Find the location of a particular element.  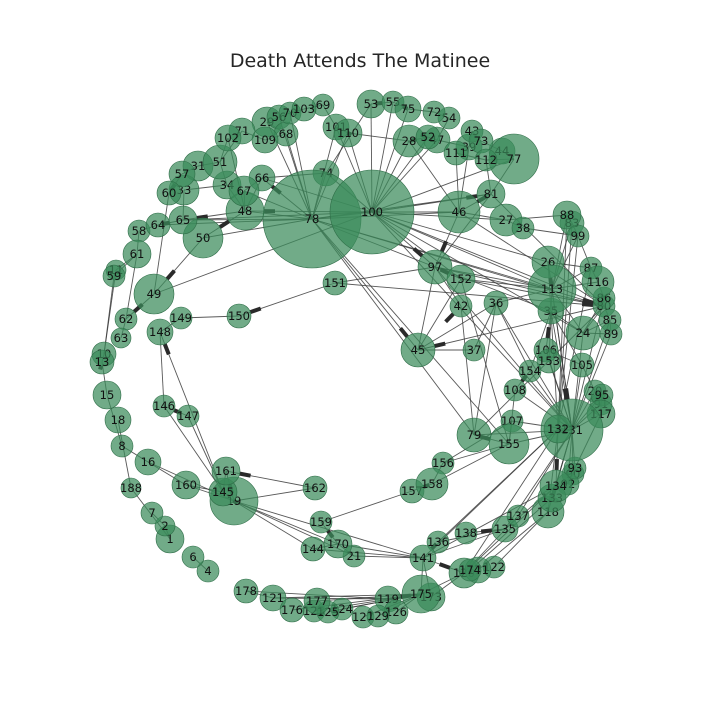

node-label: 149 is located at coordinates (181, 318).